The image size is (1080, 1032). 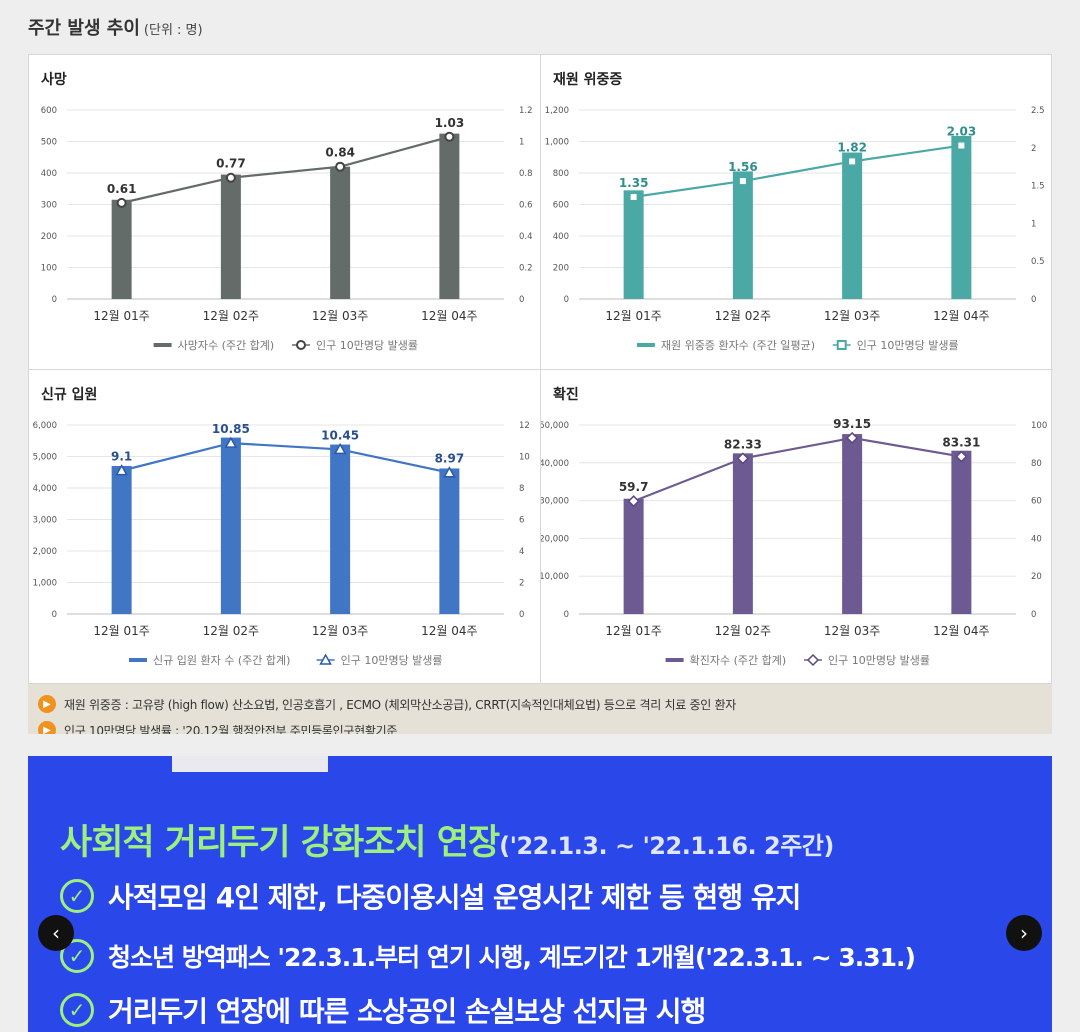 I want to click on y-right-tick-label: 0, so click(x=1033, y=615).